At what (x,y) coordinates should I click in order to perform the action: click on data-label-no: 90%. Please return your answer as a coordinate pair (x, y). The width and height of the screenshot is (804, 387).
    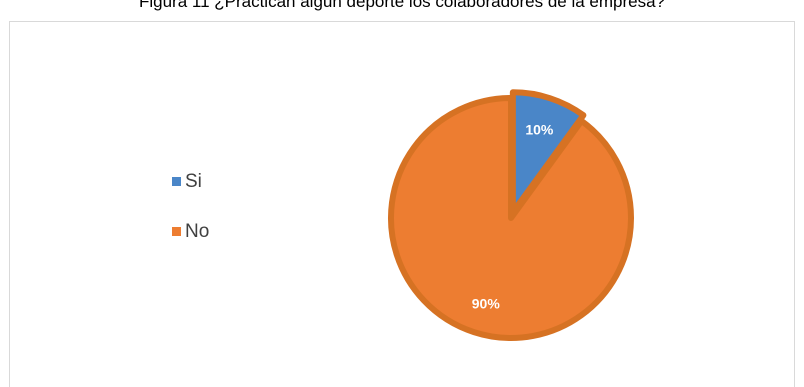
    Looking at the image, I should click on (486, 304).